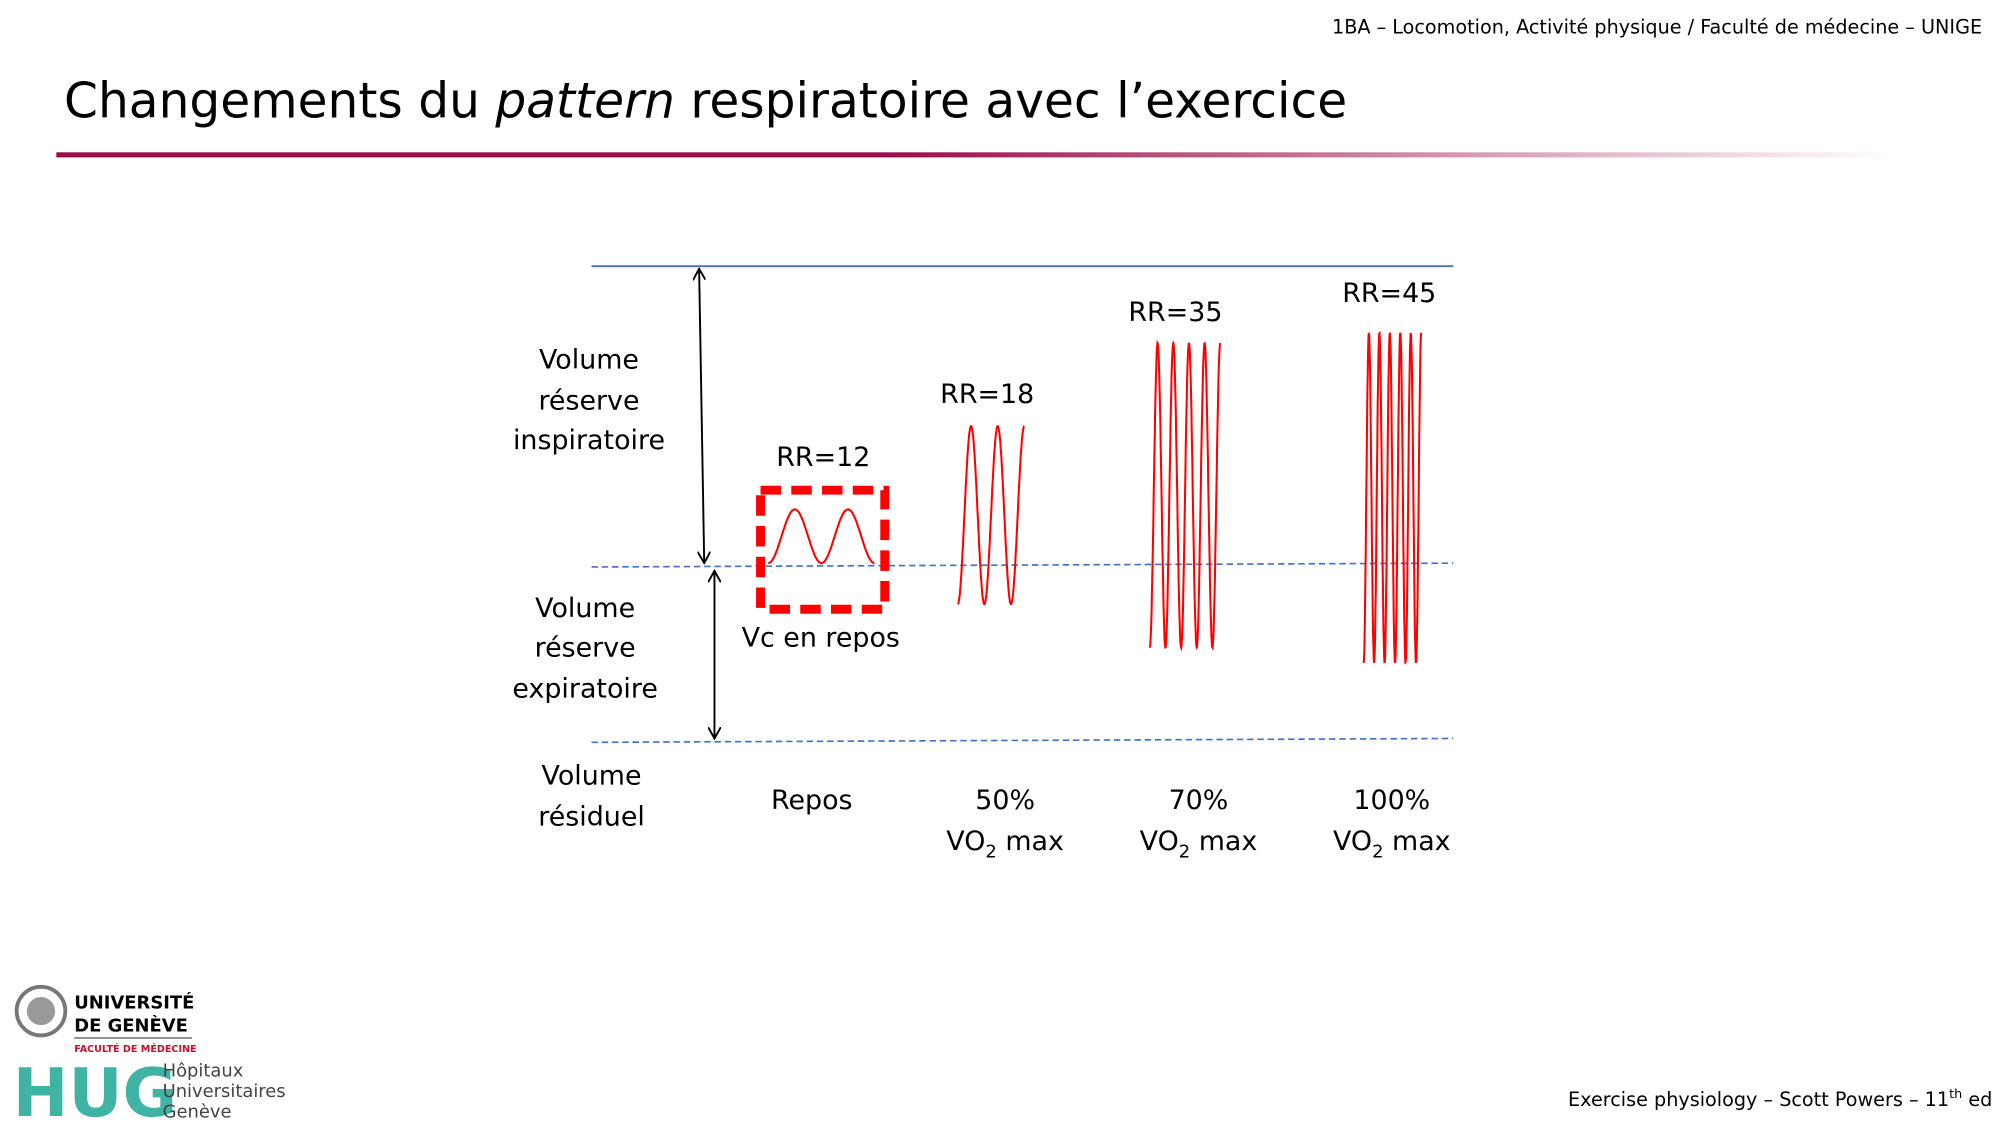 Image resolution: width=2000 pixels, height=1125 pixels. I want to click on rr-label: RR=12, so click(823, 457).